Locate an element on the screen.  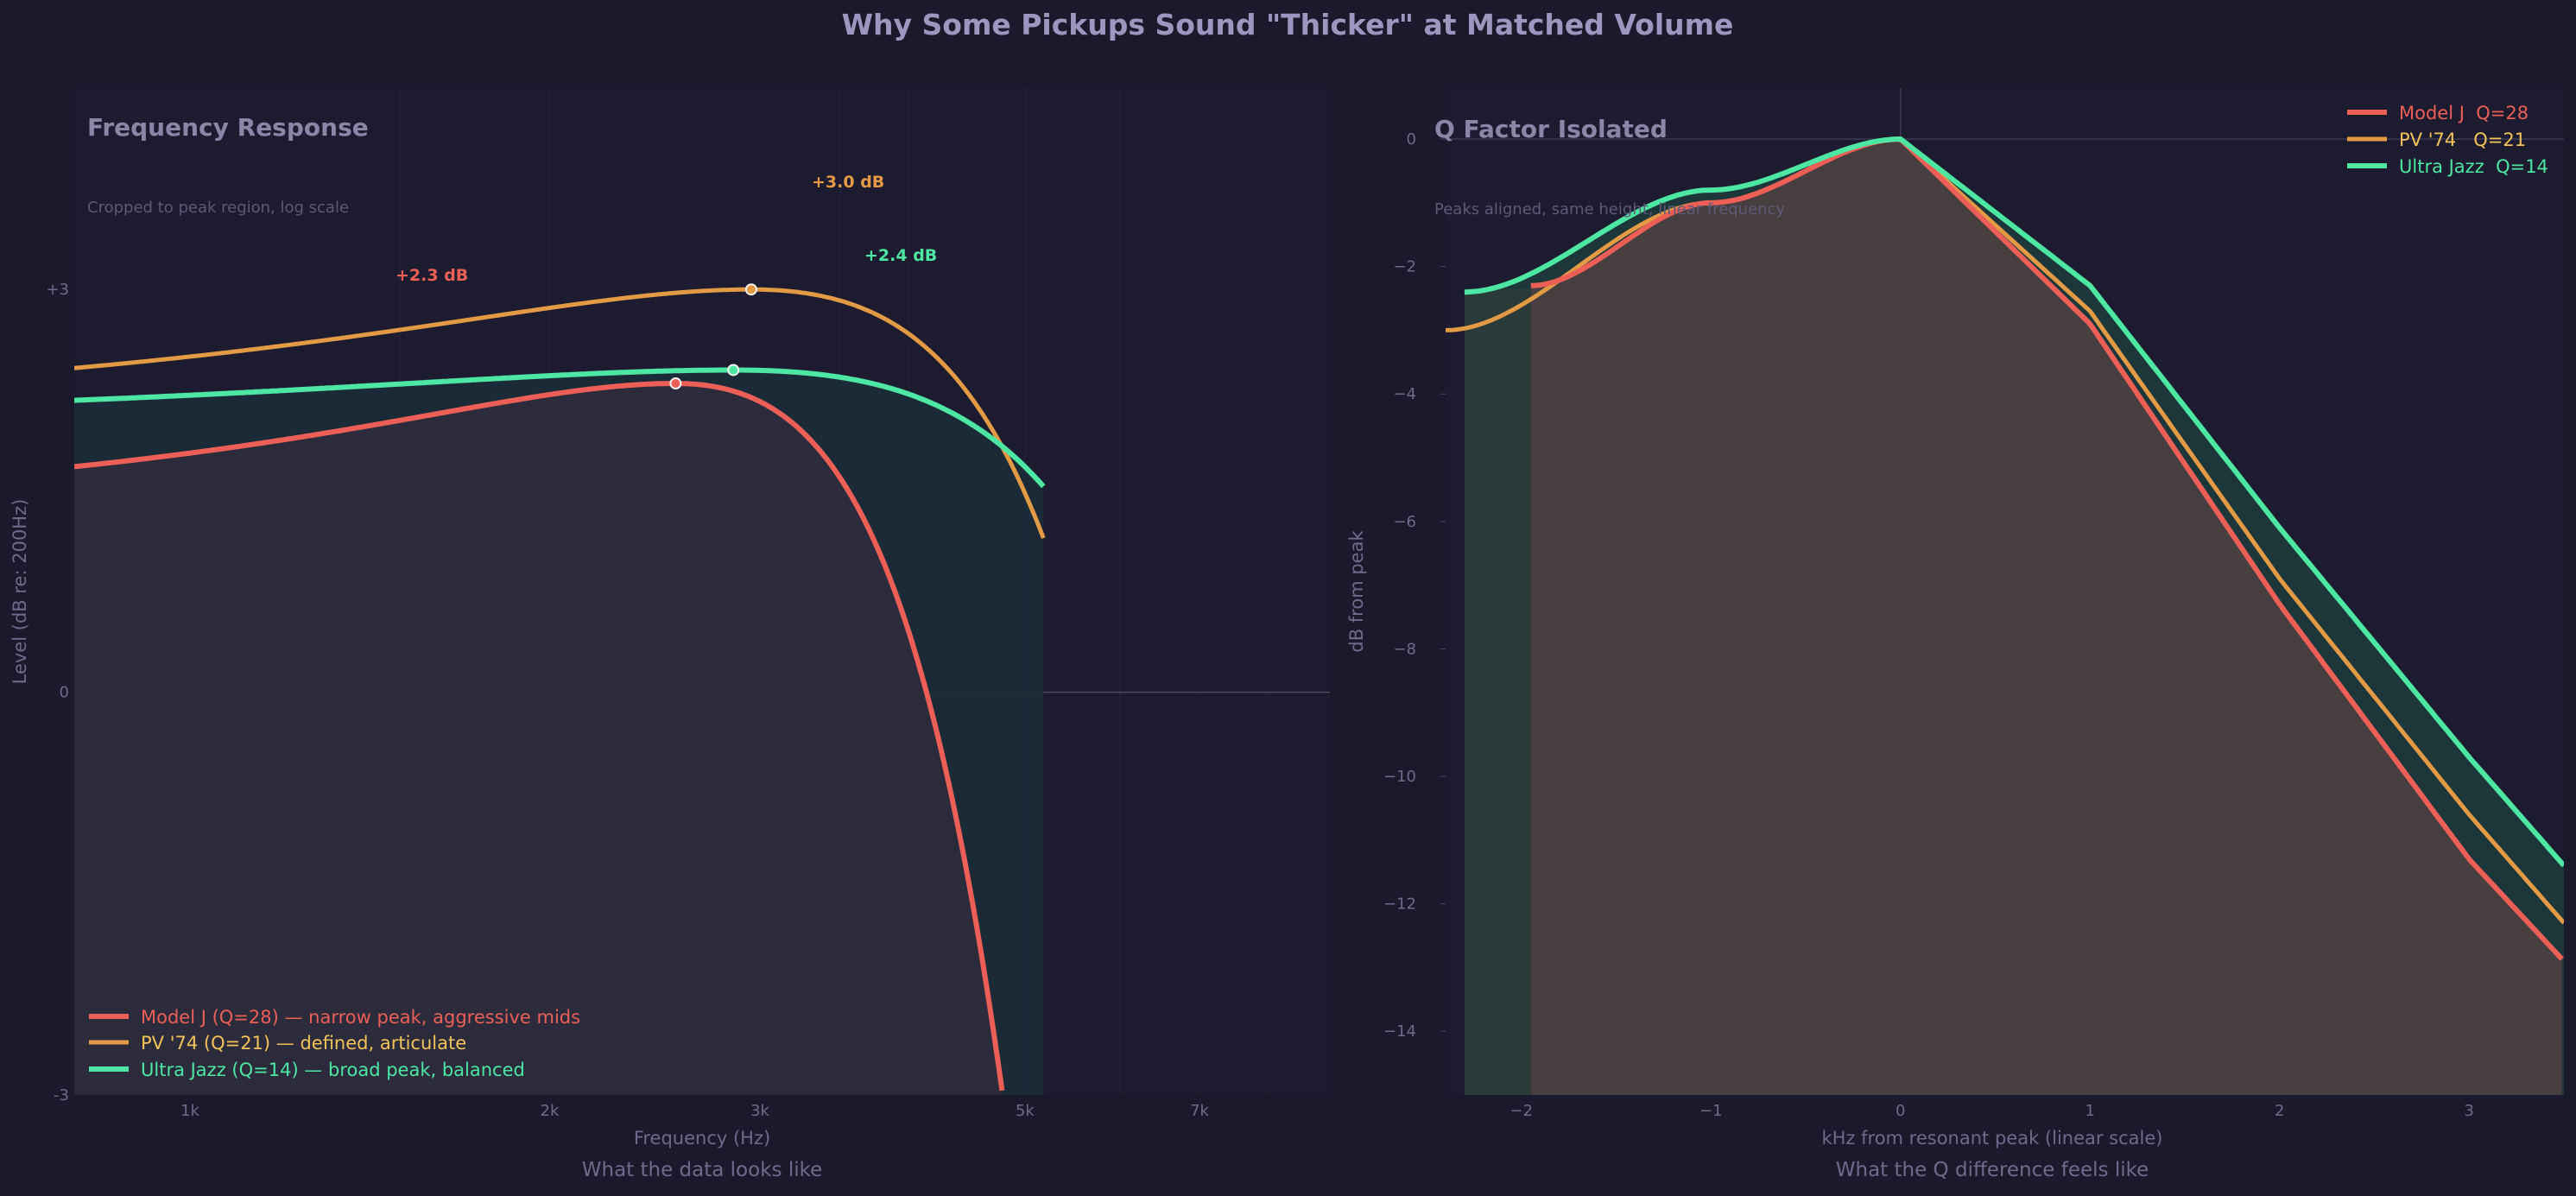
left-peak-markers is located at coordinates (713, 336).